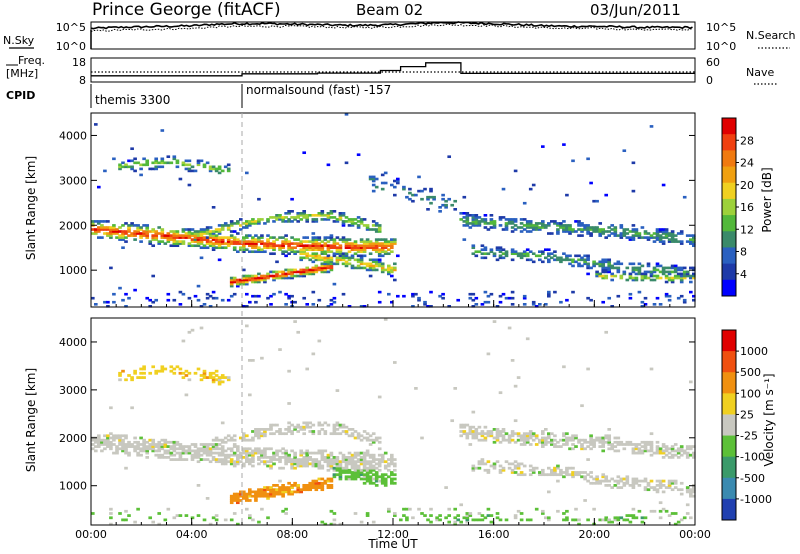 The image size is (800, 554). What do you see at coordinates (729, 425) in the screenshot?
I see `colorbar-frame` at bounding box center [729, 425].